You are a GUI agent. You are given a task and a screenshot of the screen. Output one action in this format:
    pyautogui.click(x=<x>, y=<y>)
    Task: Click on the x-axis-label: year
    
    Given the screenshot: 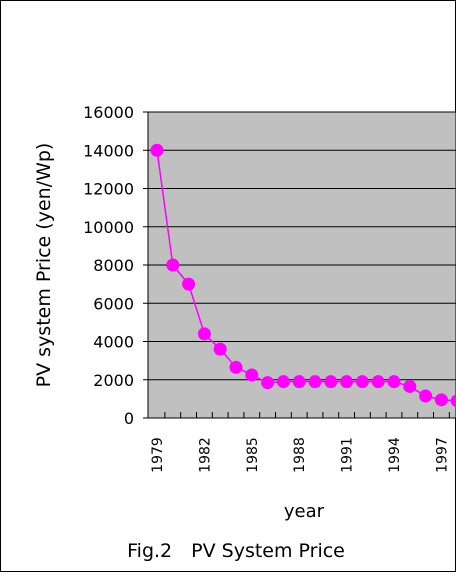 What is the action you would take?
    pyautogui.click(x=304, y=511)
    